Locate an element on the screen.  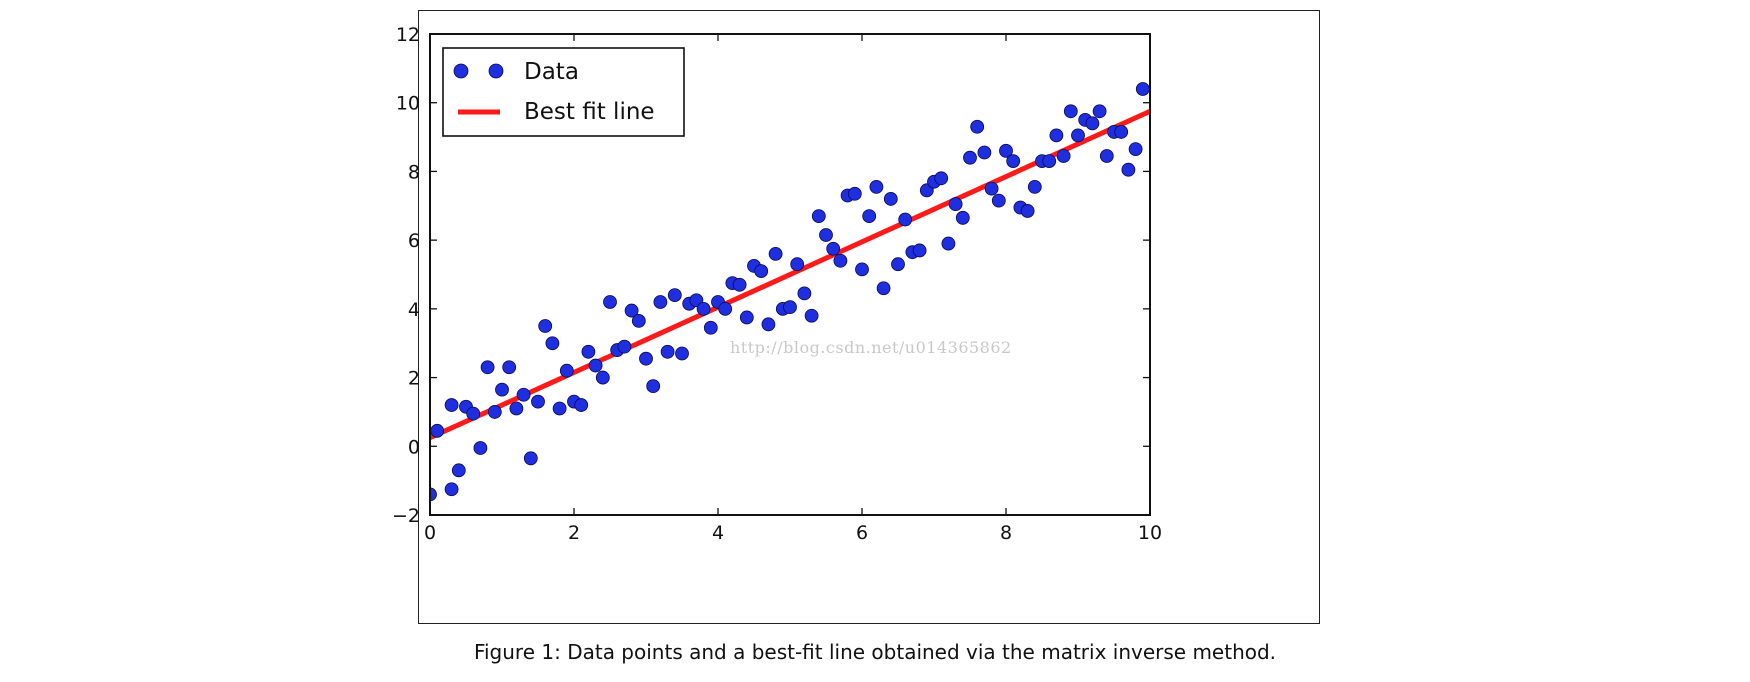
watermark: http://blog.csdn.net/u014365862 is located at coordinates (871, 347).